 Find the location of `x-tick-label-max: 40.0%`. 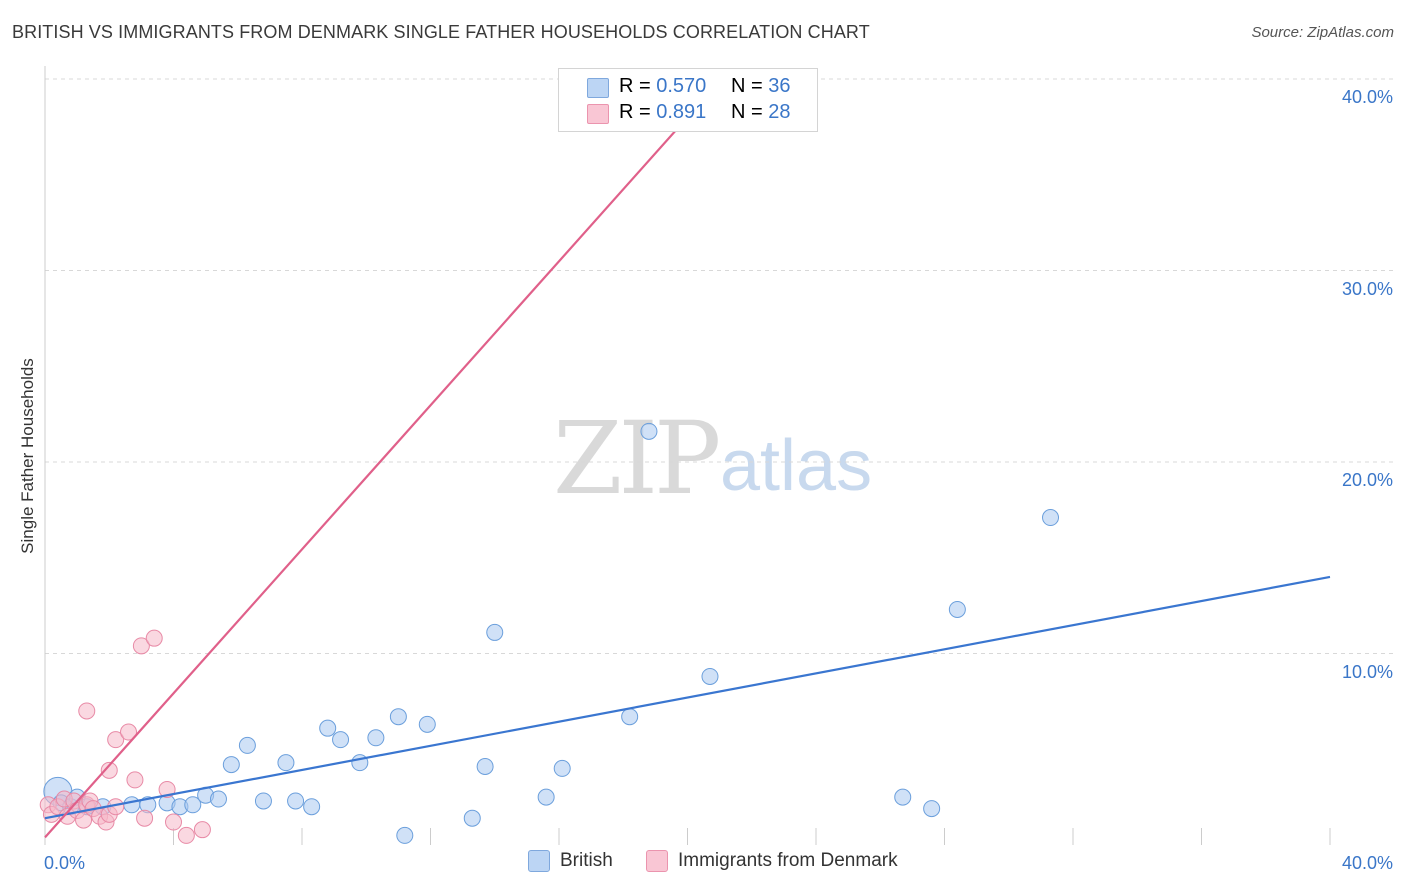

x-tick-label-max: 40.0% is located at coordinates (1367, 863).